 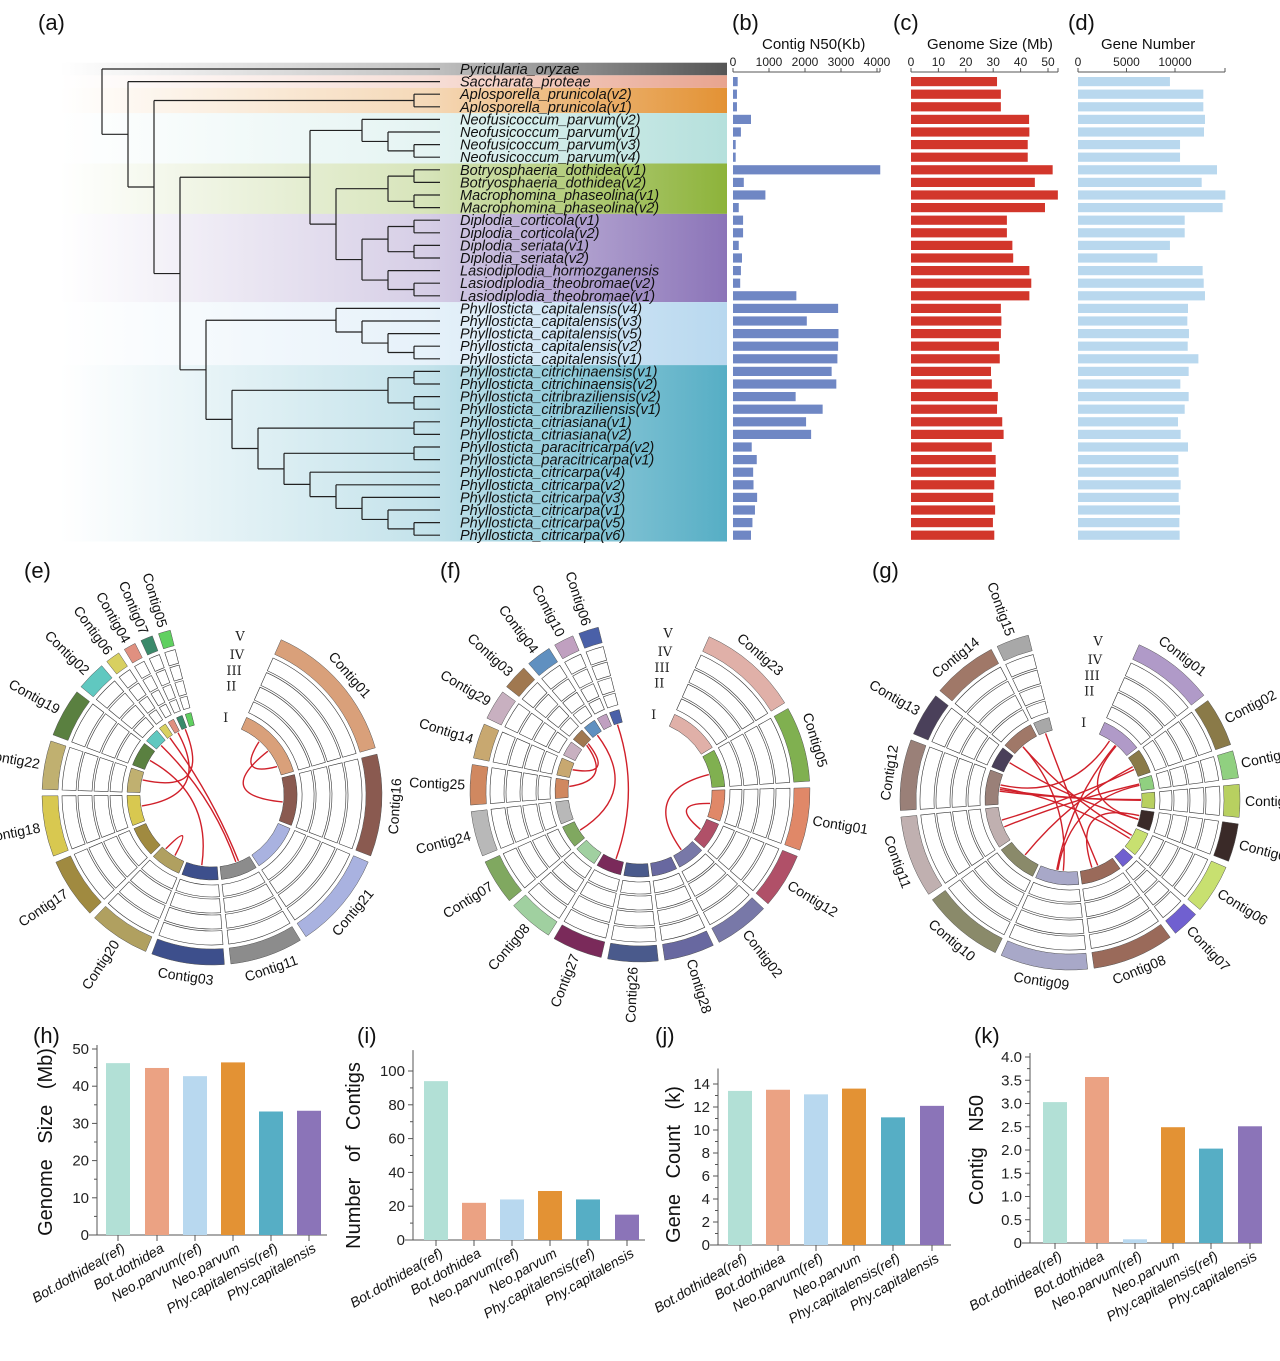 I want to click on ring-label: II, so click(x=659, y=684).